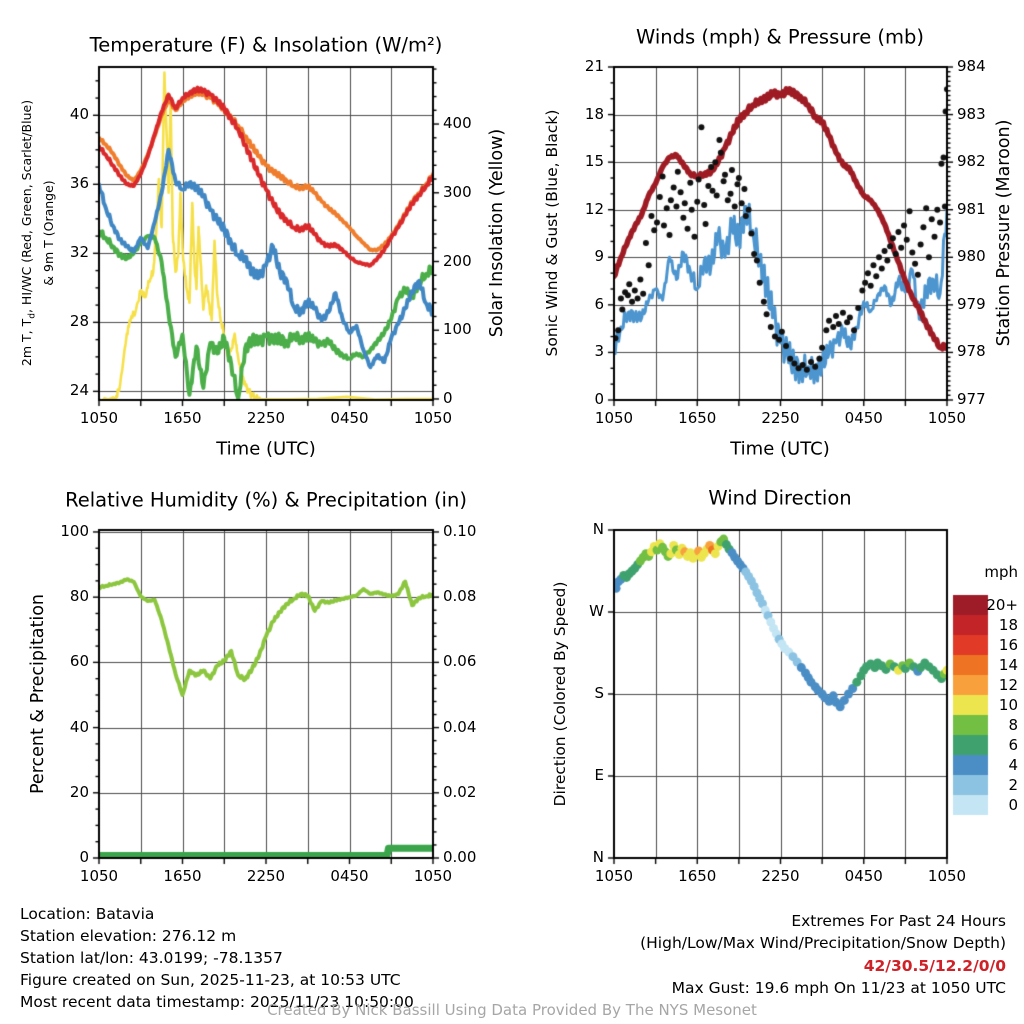 This screenshot has height=1024, width=1024. I want to click on humidity-yaxis-left-label: Percent & Precipitation, so click(38, 694).